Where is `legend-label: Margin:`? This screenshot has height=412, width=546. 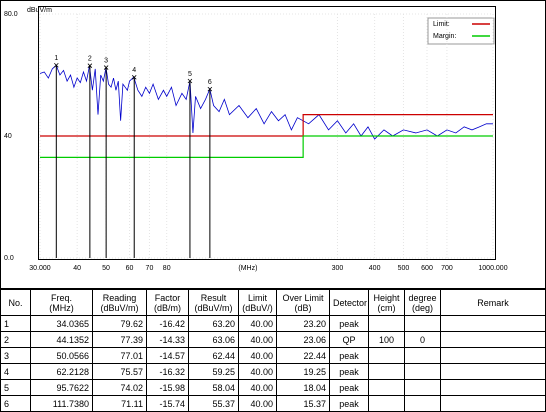
legend-label: Margin: is located at coordinates (444, 36).